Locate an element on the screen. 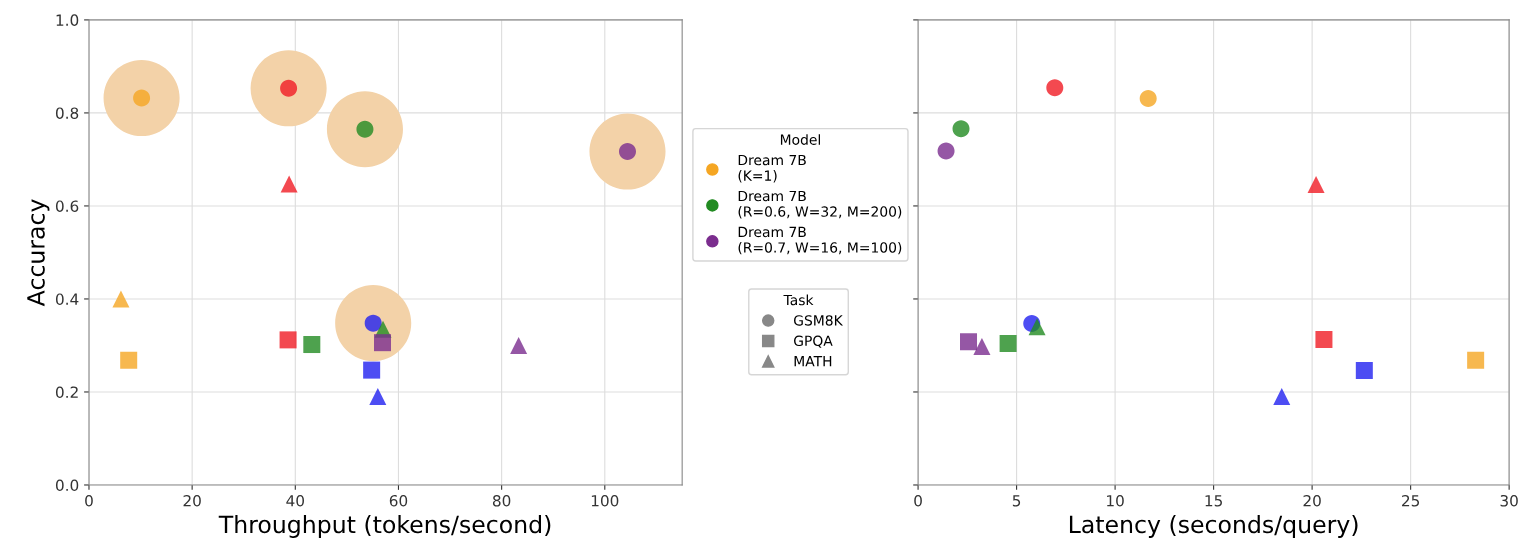 This screenshot has width=1521, height=553. text: Task is located at coordinates (798, 300).